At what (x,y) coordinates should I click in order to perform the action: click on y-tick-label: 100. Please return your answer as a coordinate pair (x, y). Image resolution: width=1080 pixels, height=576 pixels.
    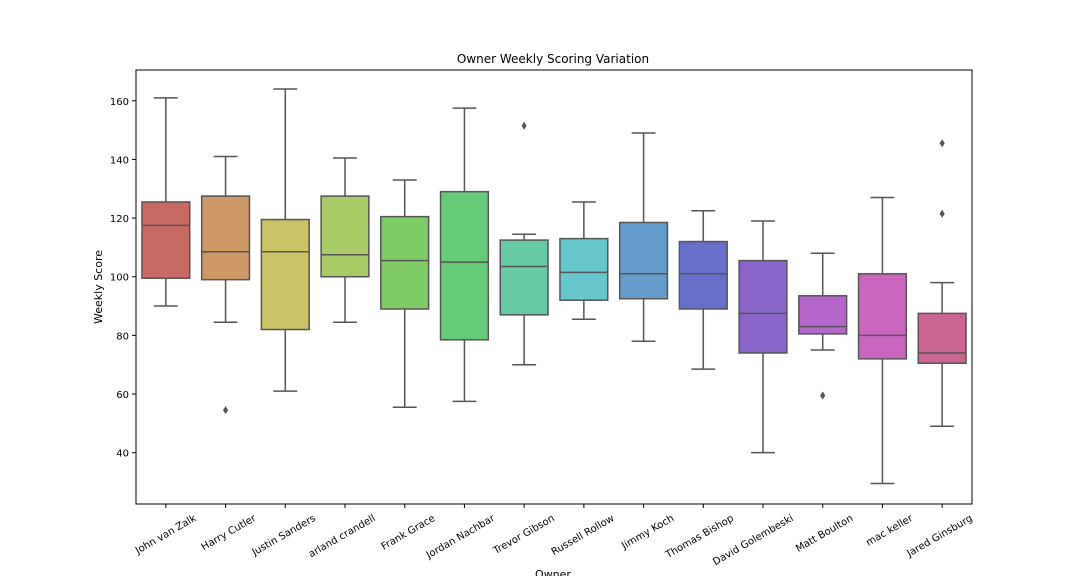
    Looking at the image, I should click on (119, 278).